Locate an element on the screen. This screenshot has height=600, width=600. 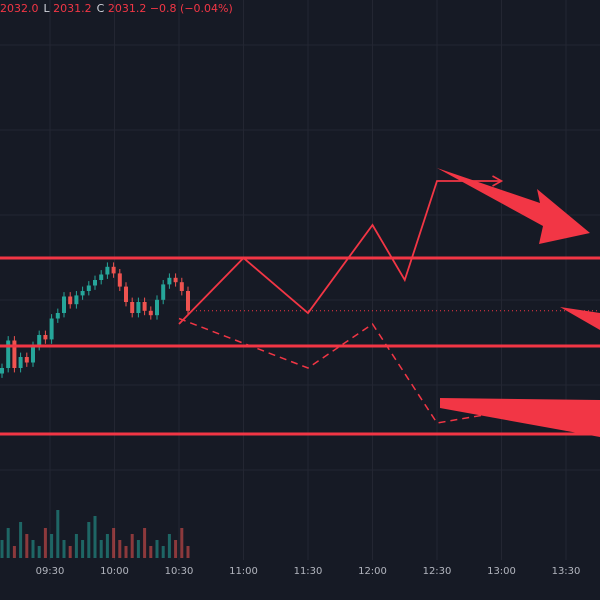
ohlc-close-label: C is located at coordinates (100, 8).